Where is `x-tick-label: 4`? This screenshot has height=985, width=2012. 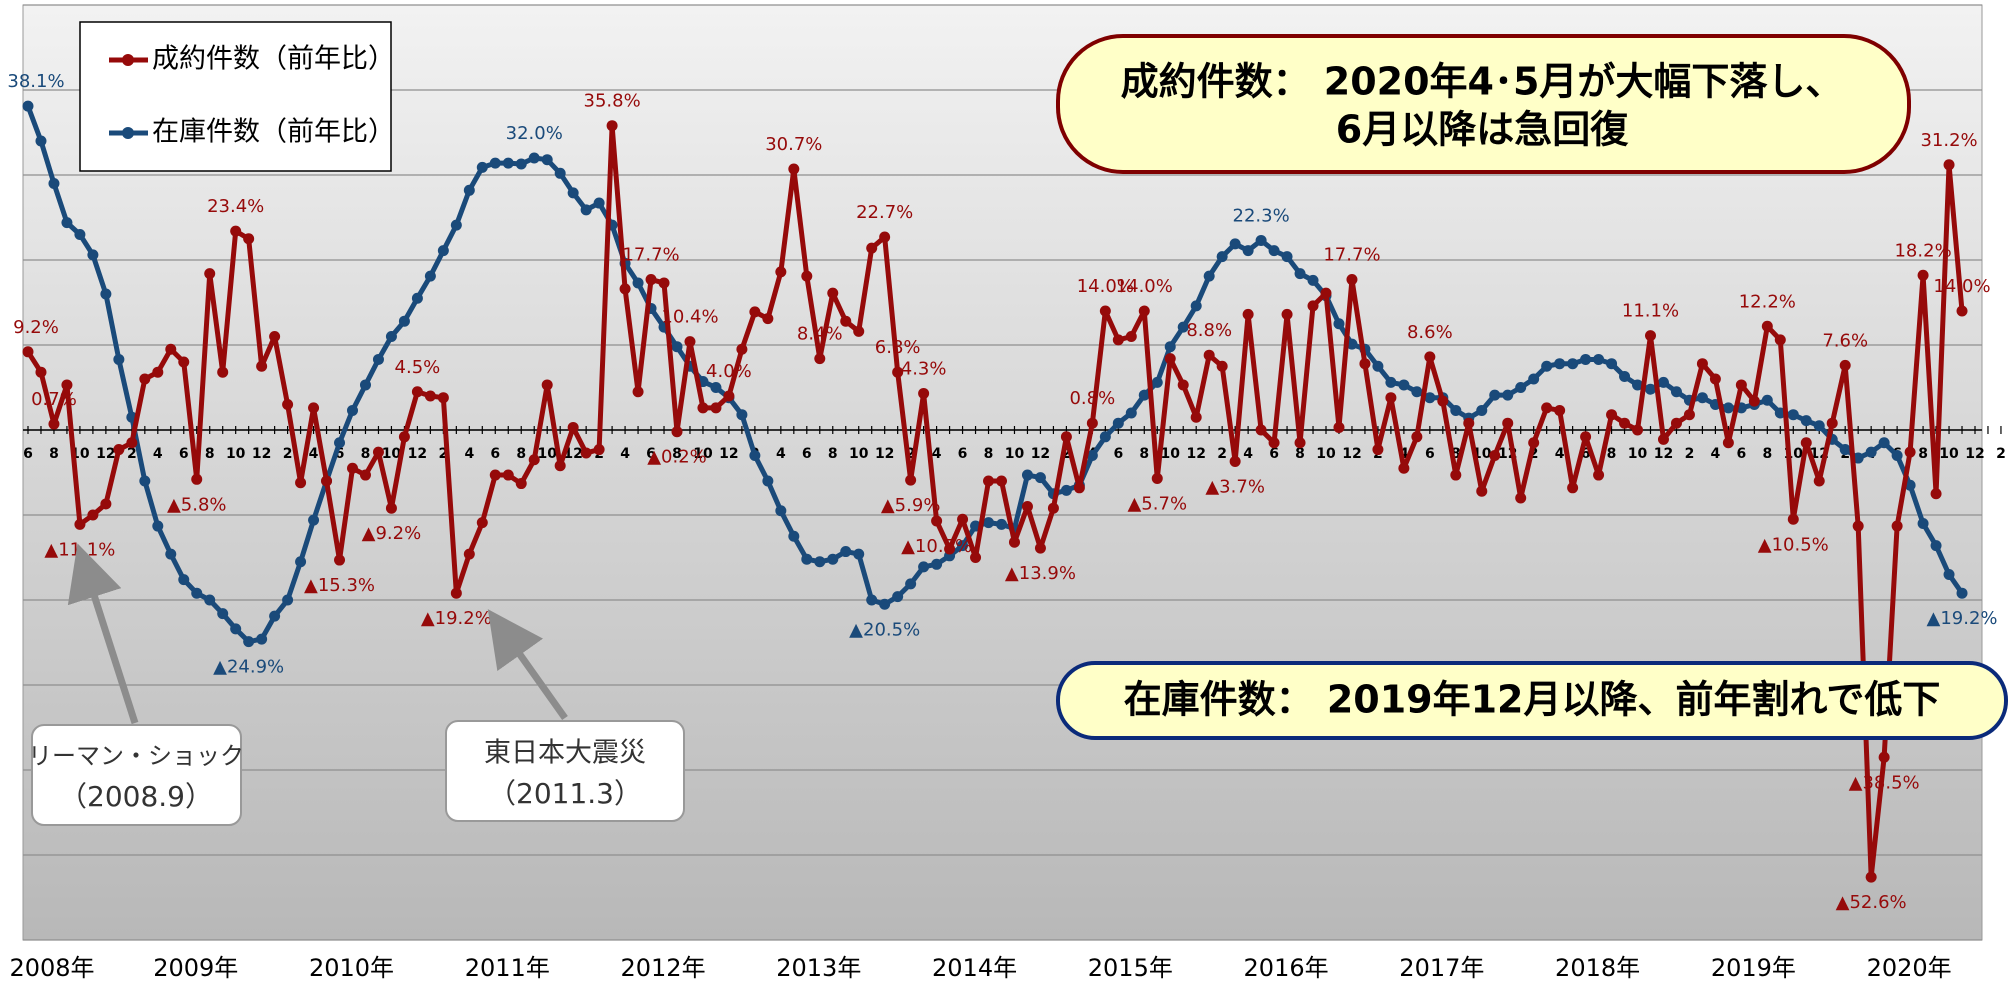
x-tick-label: 4 is located at coordinates (781, 454).